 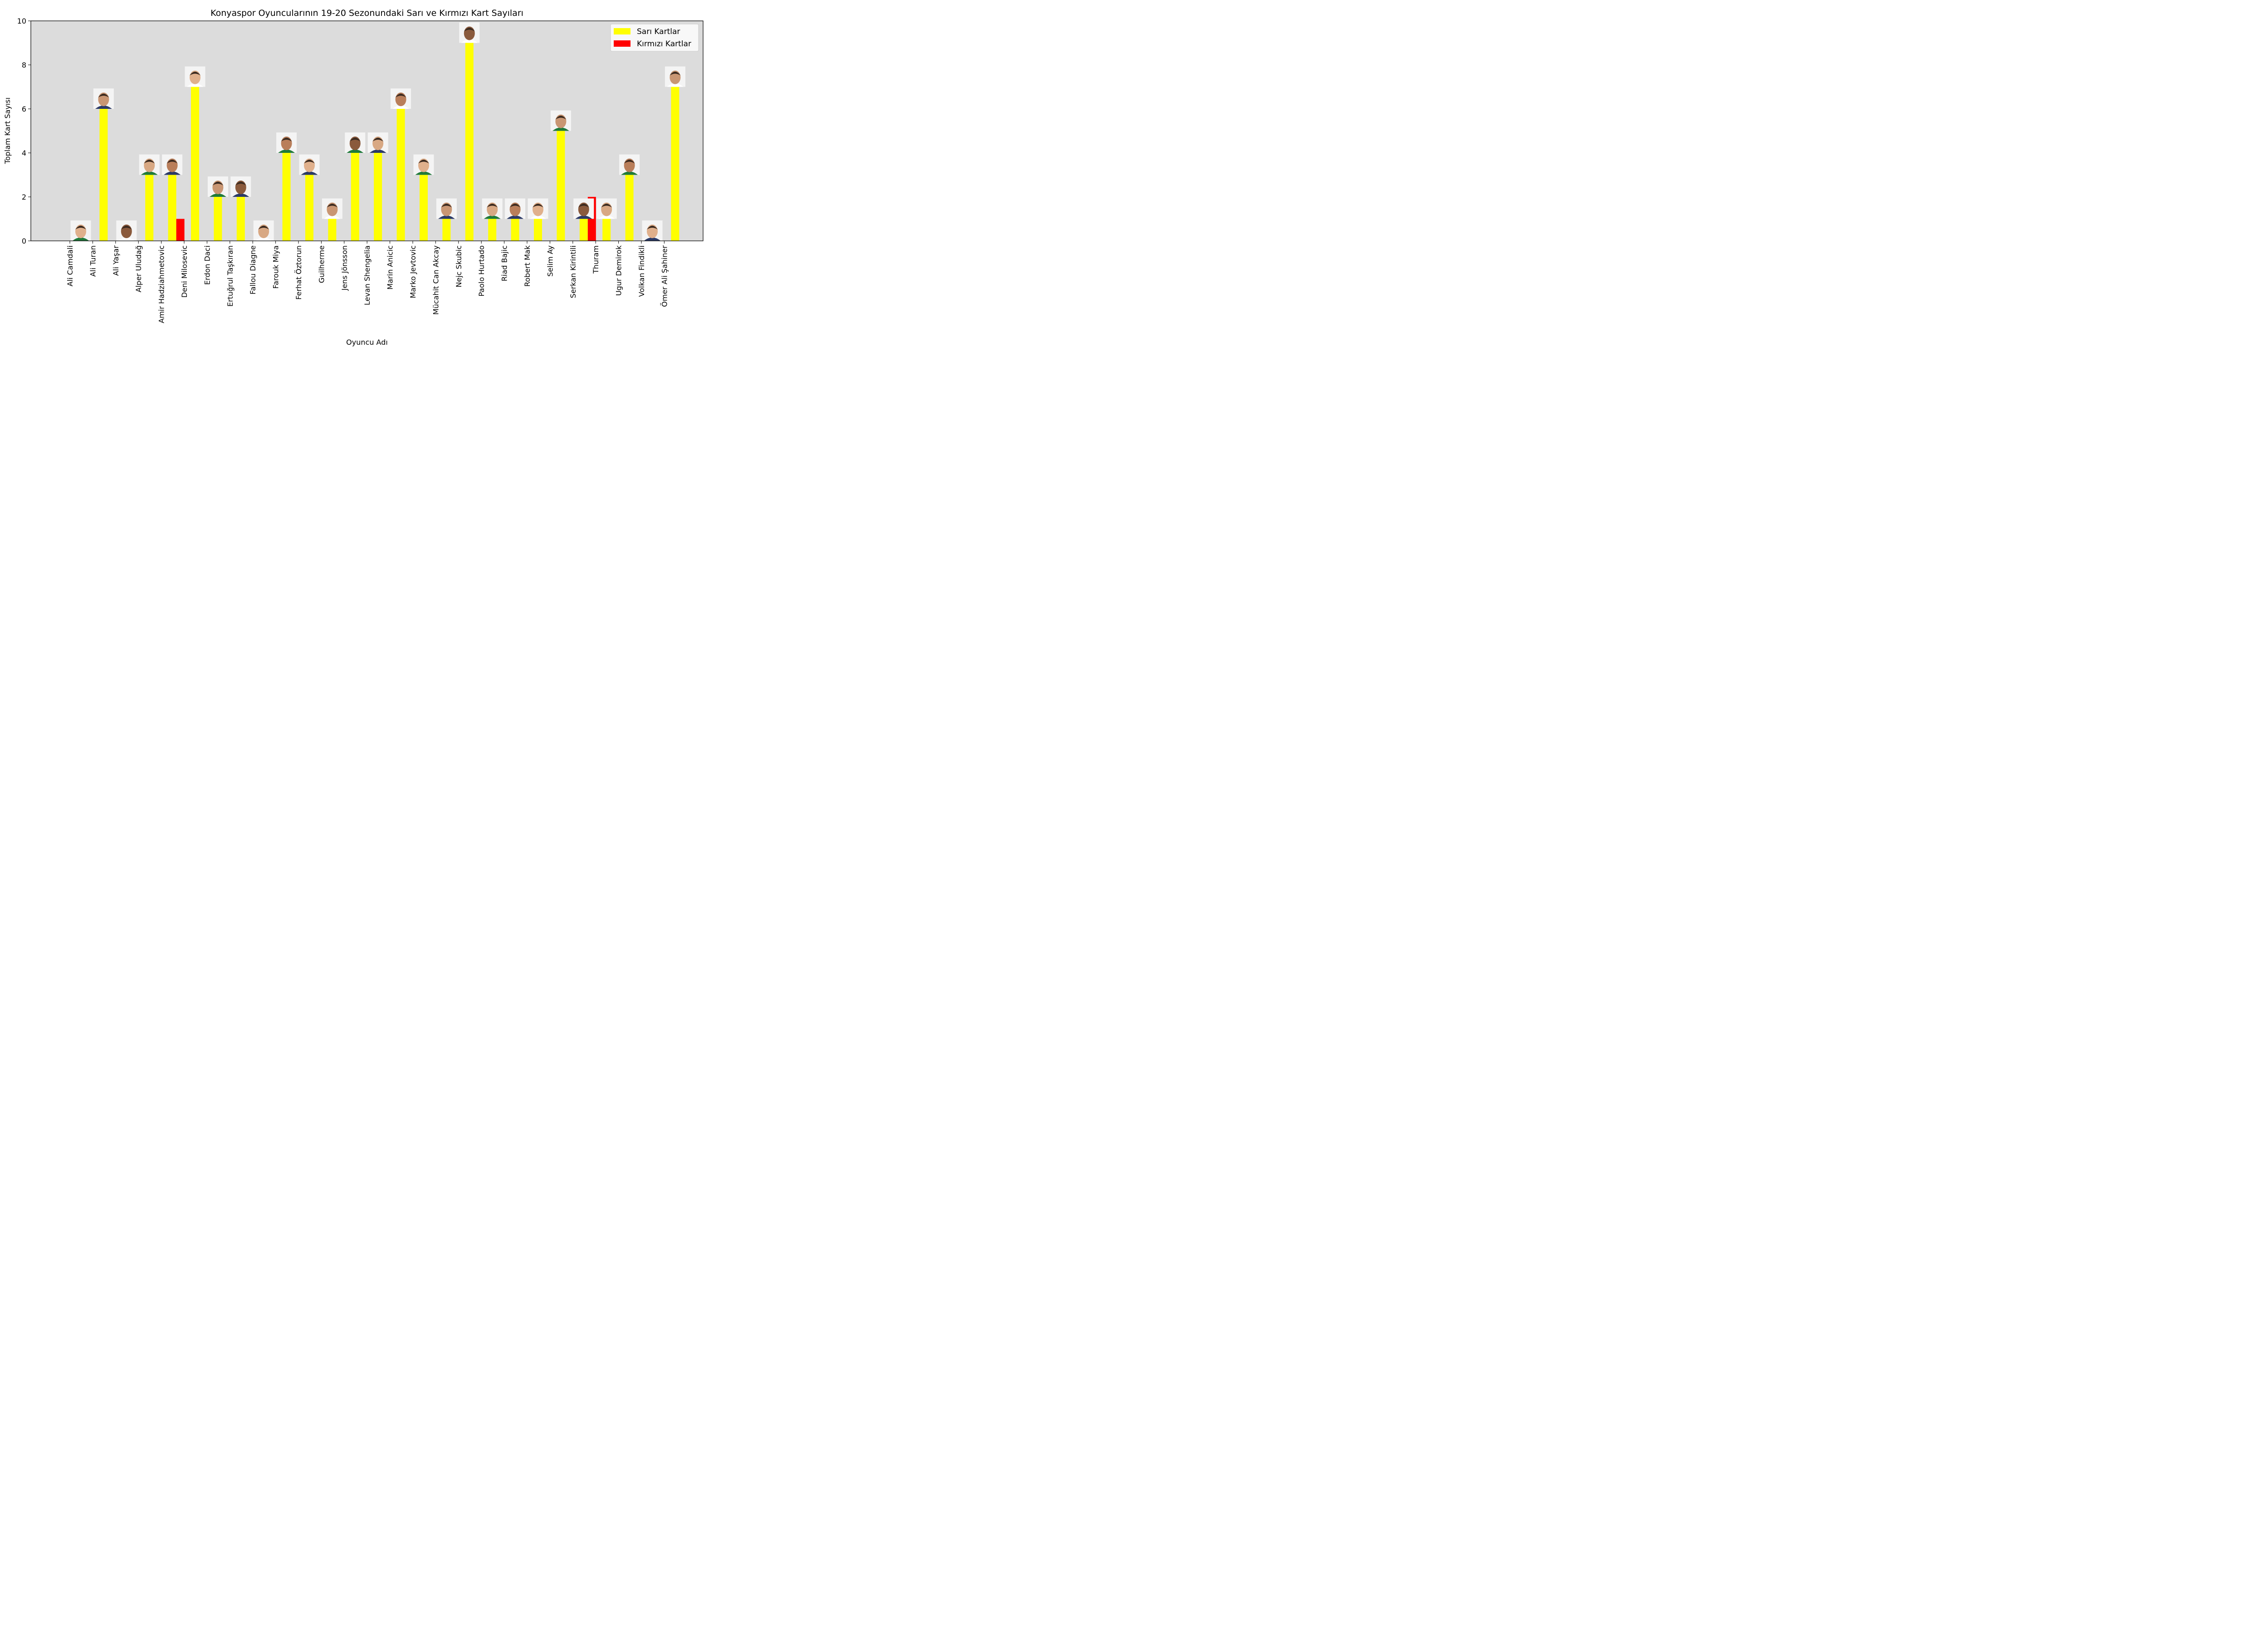 I want to click on x-tick-label: Fallou Diagne, so click(x=253, y=269).